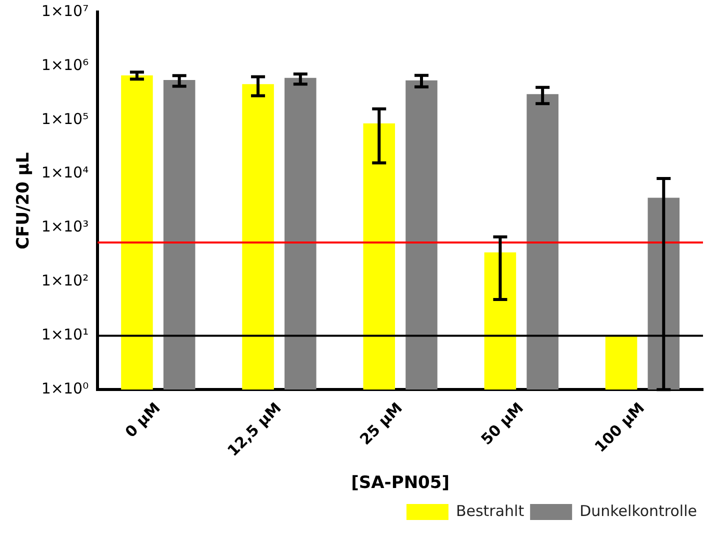  What do you see at coordinates (65, 335) in the screenshot?
I see `y-tick-label: 1×10¹` at bounding box center [65, 335].